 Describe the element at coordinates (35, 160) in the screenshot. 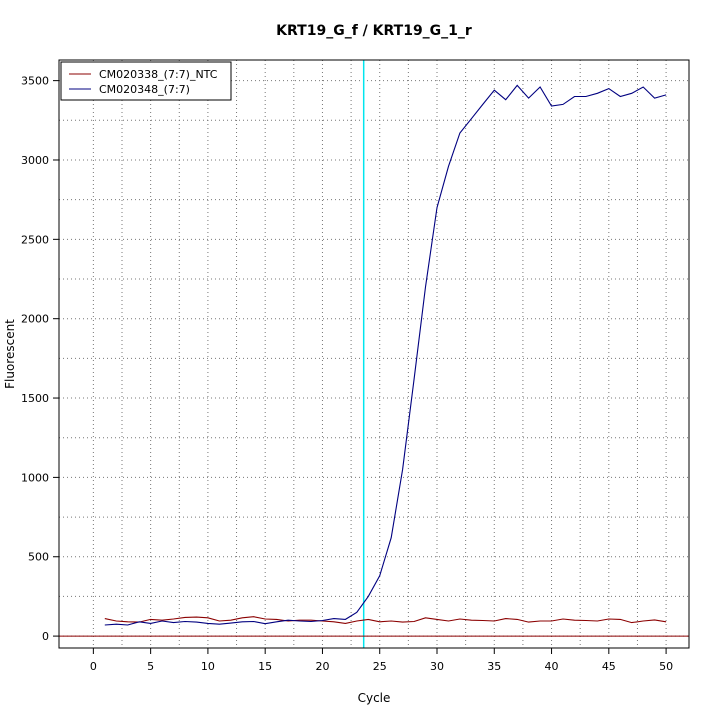

I see `y-tick-label: 3000` at that location.